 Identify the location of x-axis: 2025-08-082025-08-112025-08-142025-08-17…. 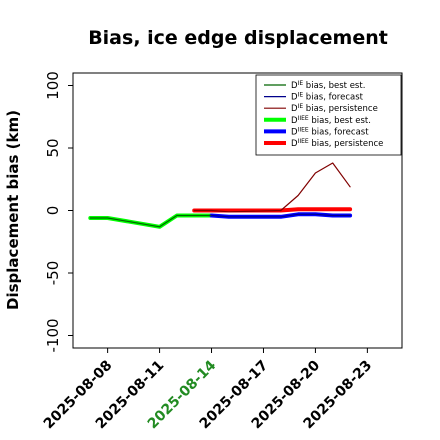
(208, 390).